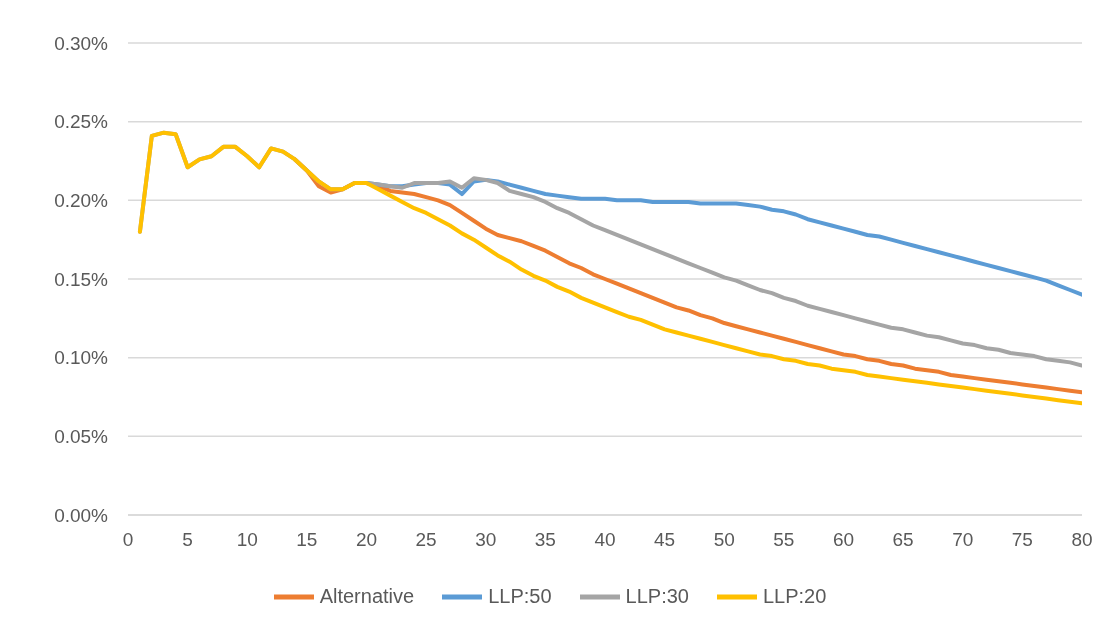 Image resolution: width=1110 pixels, height=626 pixels. I want to click on x-tick-label: 40, so click(605, 540).